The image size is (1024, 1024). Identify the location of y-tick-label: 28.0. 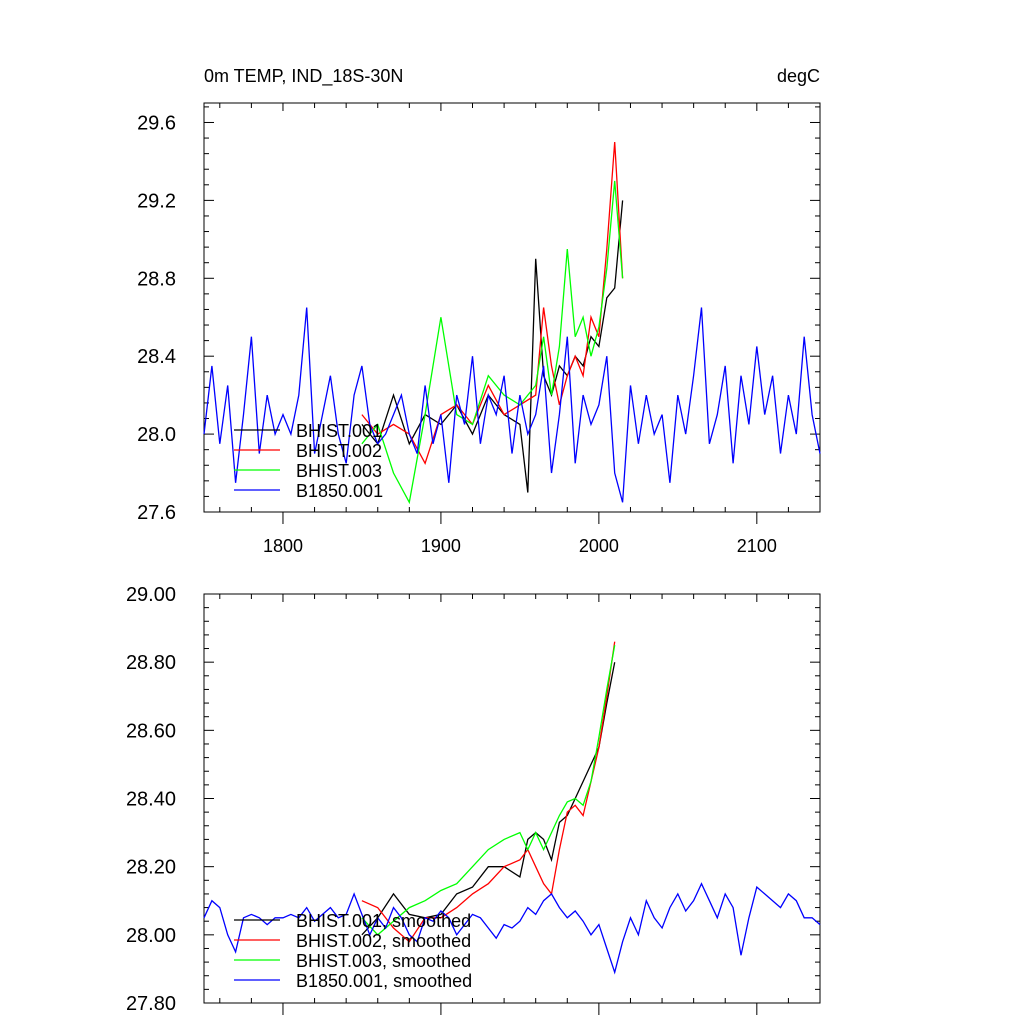
(156, 435).